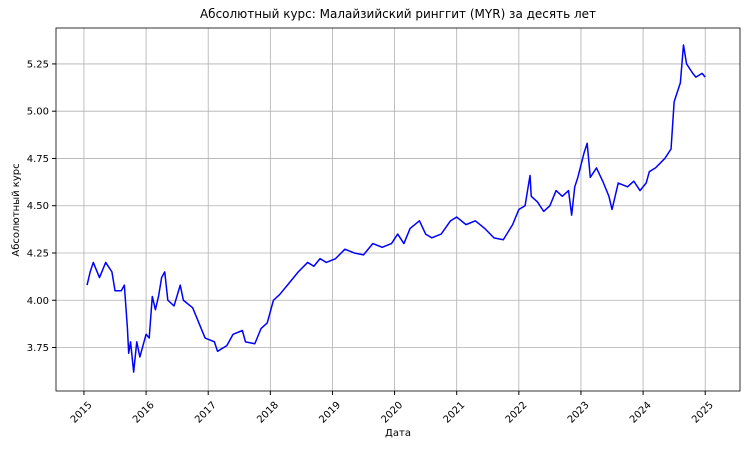 The width and height of the screenshot is (750, 450). Describe the element at coordinates (38, 159) in the screenshot. I see `y-tick-label: 4.75` at that location.